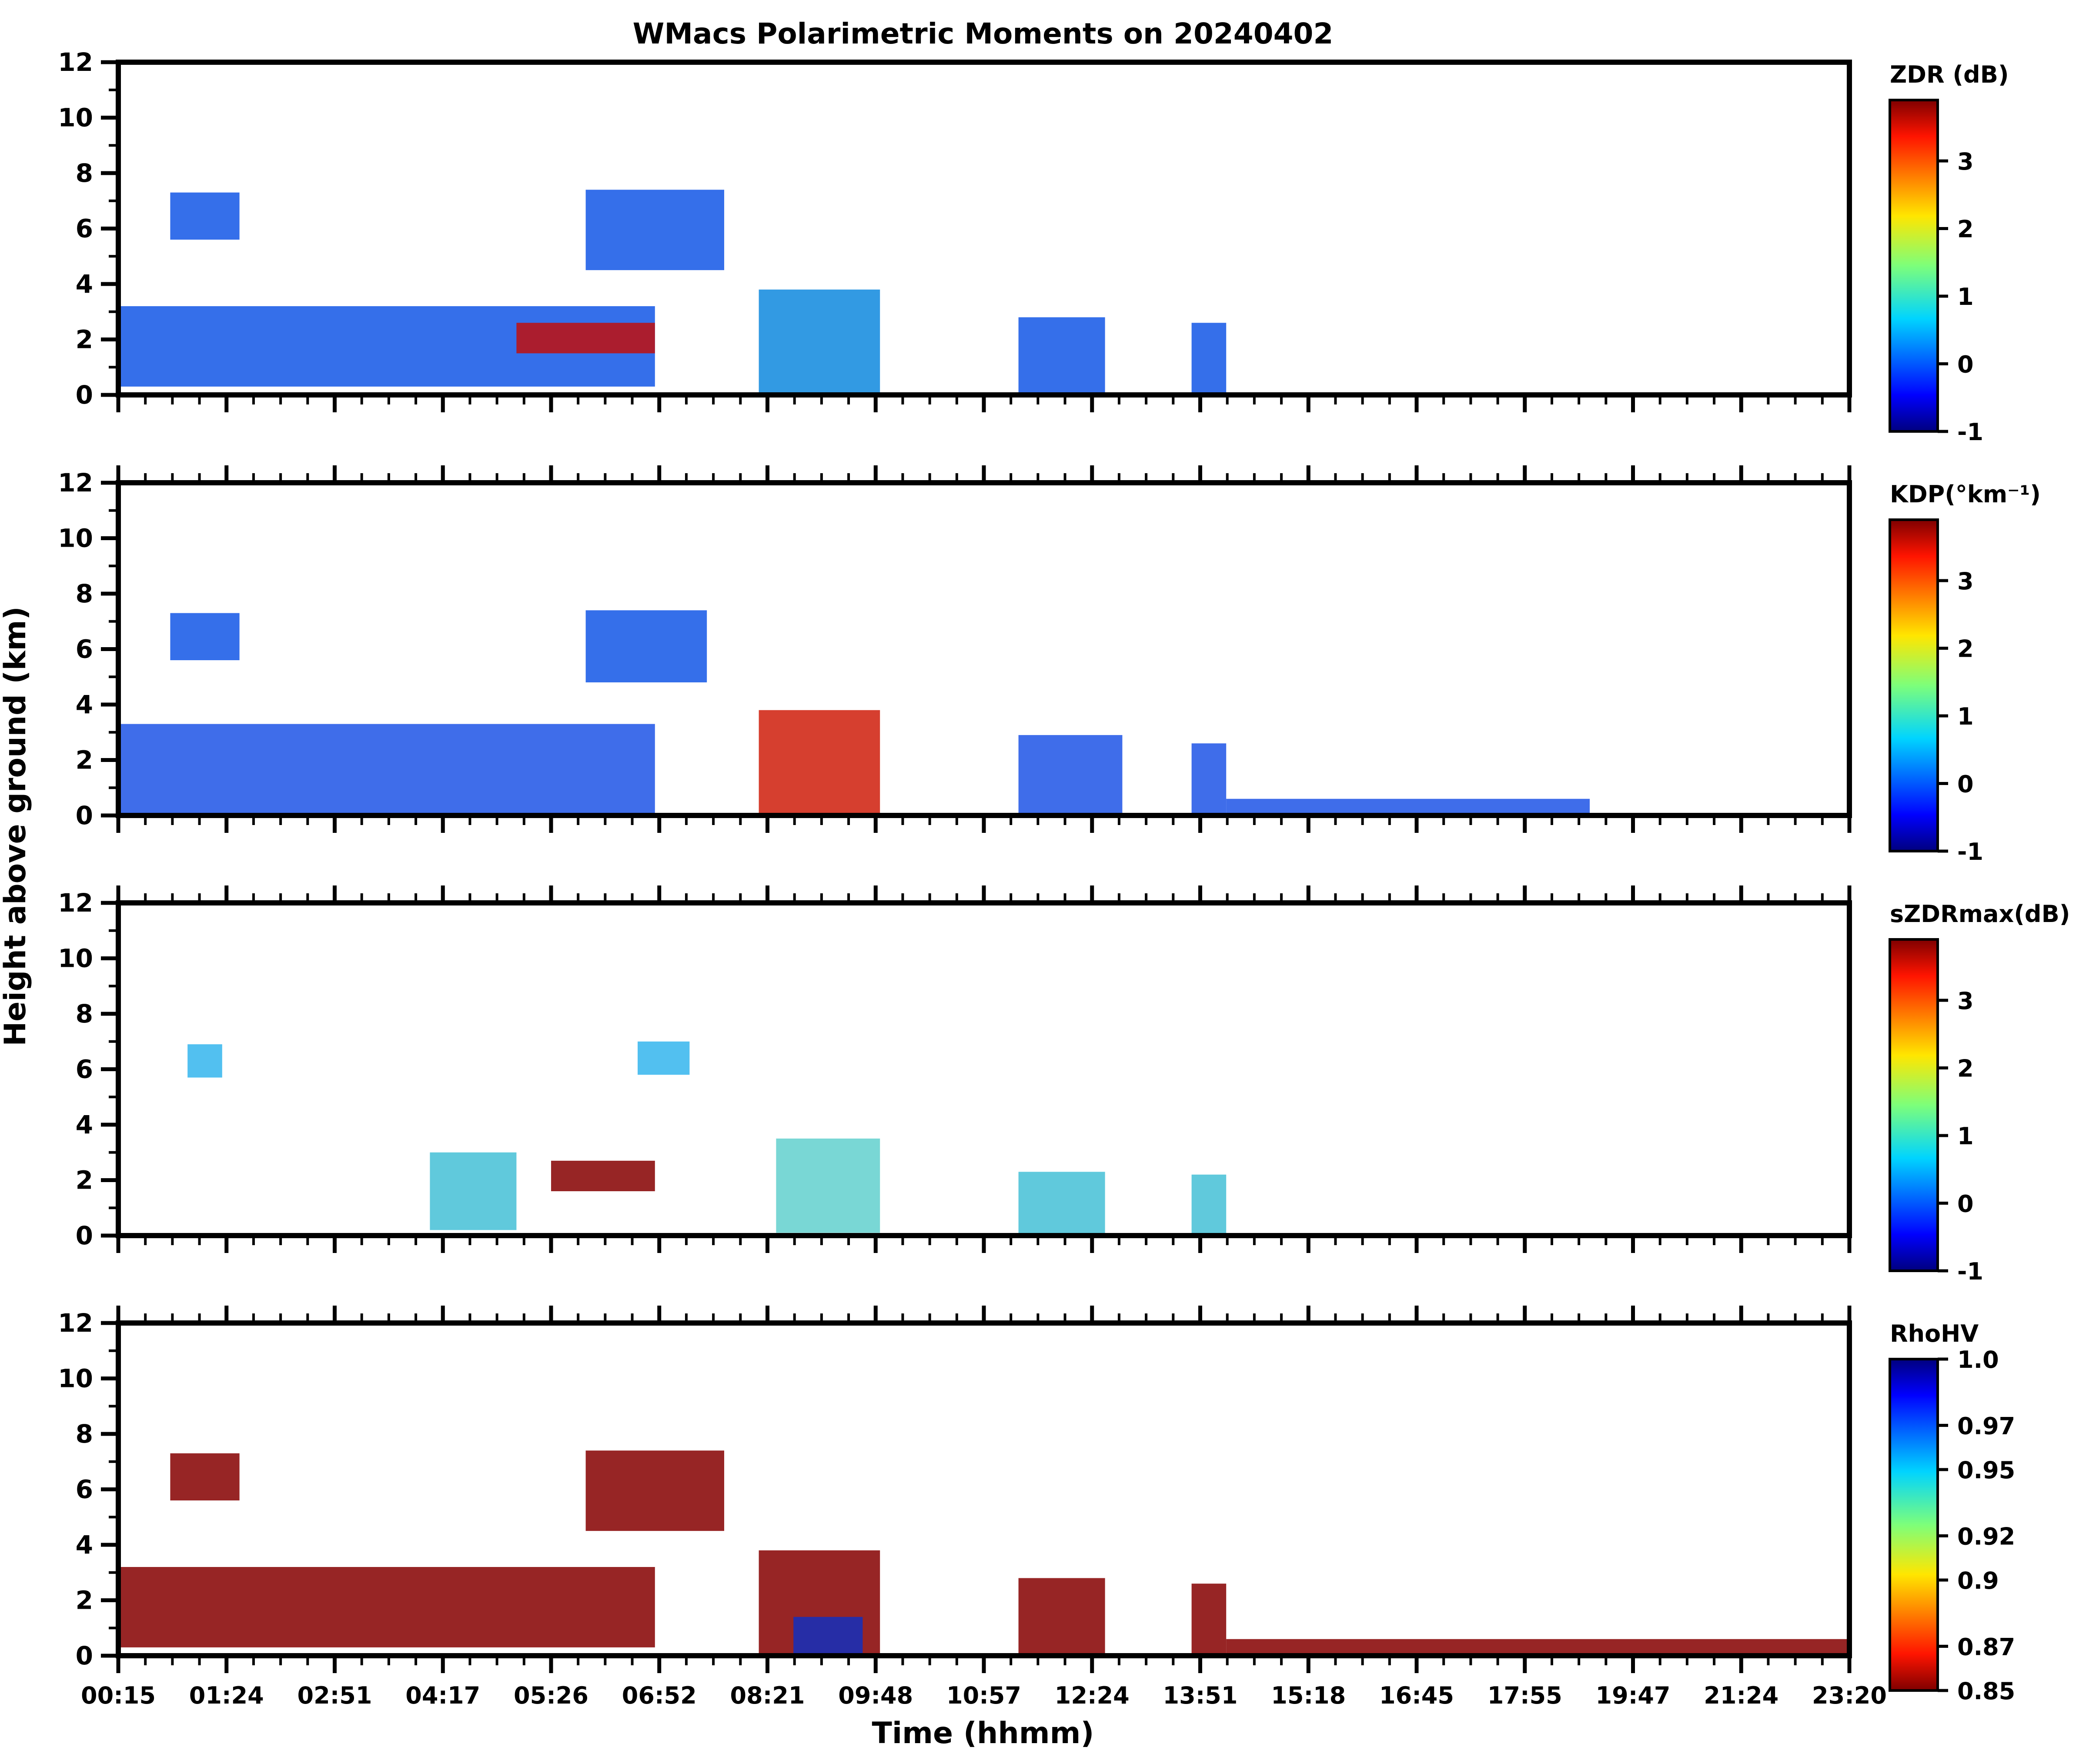 The image size is (2086, 1764). Describe the element at coordinates (1986, 1470) in the screenshot. I see `colorbar-tick-label: 0.95` at that location.